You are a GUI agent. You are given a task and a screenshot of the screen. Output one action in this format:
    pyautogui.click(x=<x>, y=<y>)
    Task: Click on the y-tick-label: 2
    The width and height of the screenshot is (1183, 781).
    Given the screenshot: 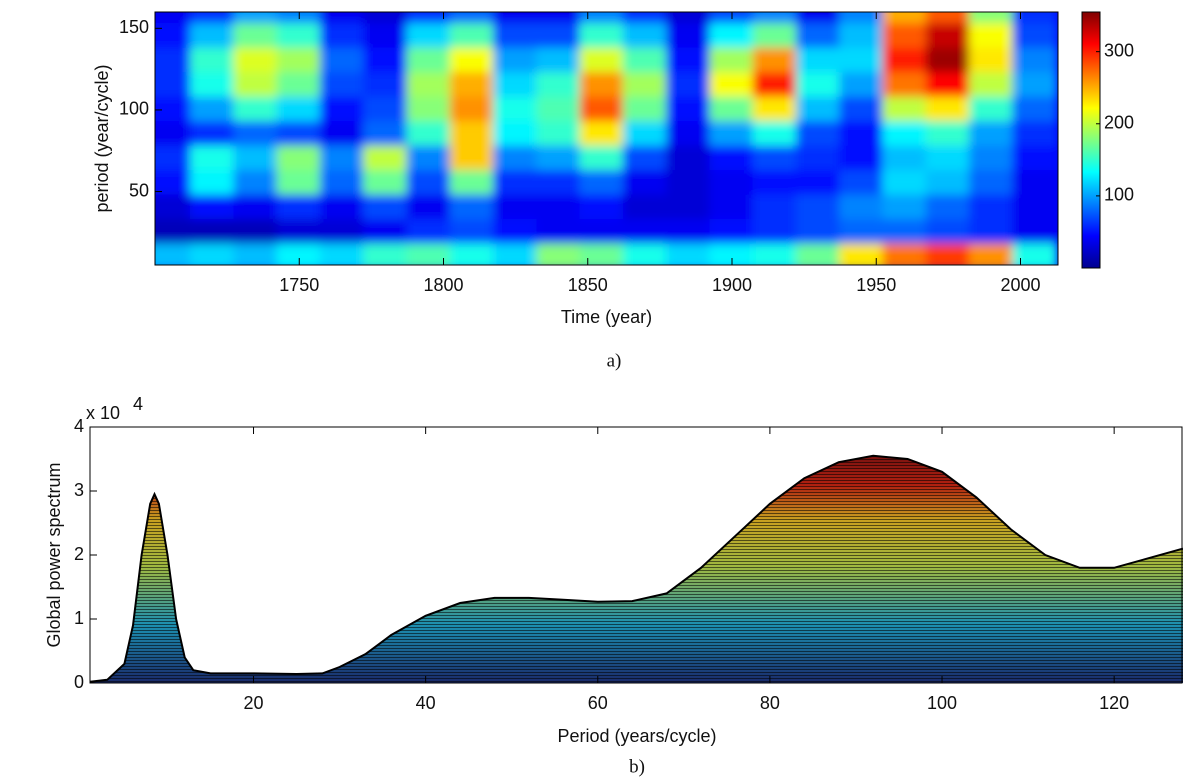 What is the action you would take?
    pyautogui.click(x=79, y=554)
    